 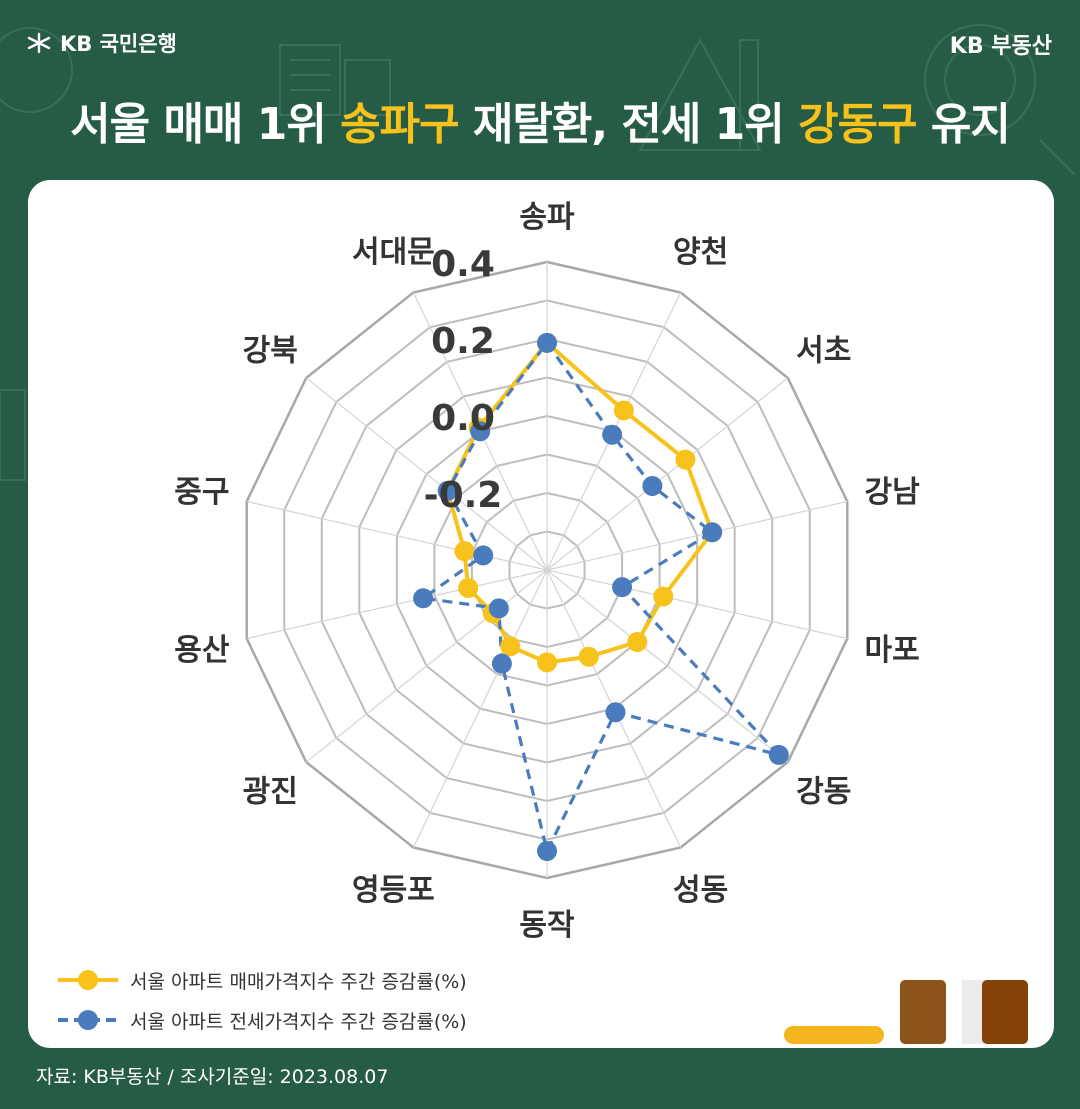 I want to click on kb-kookmin-bank-logo: KB 국민은행, so click(x=101, y=43).